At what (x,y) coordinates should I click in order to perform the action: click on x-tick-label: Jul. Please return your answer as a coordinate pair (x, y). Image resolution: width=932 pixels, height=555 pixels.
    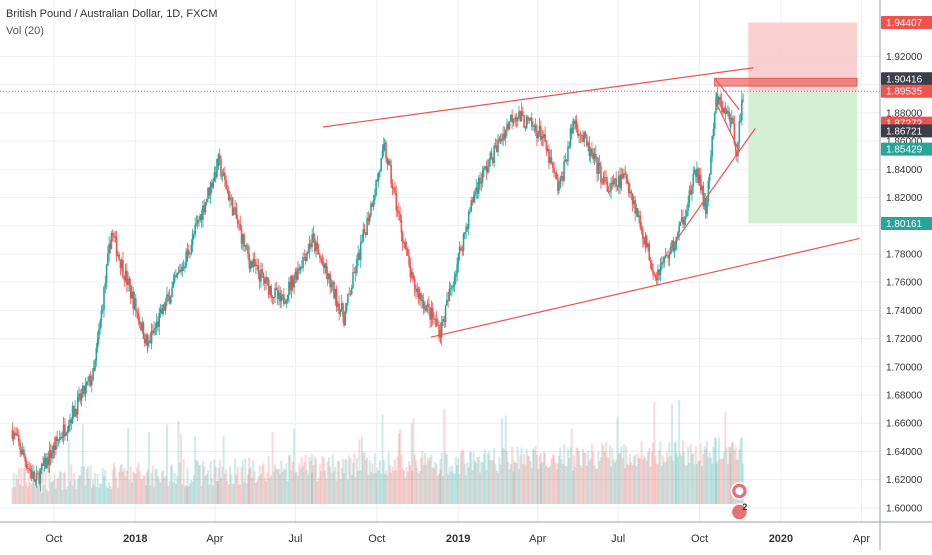
    Looking at the image, I should click on (295, 539).